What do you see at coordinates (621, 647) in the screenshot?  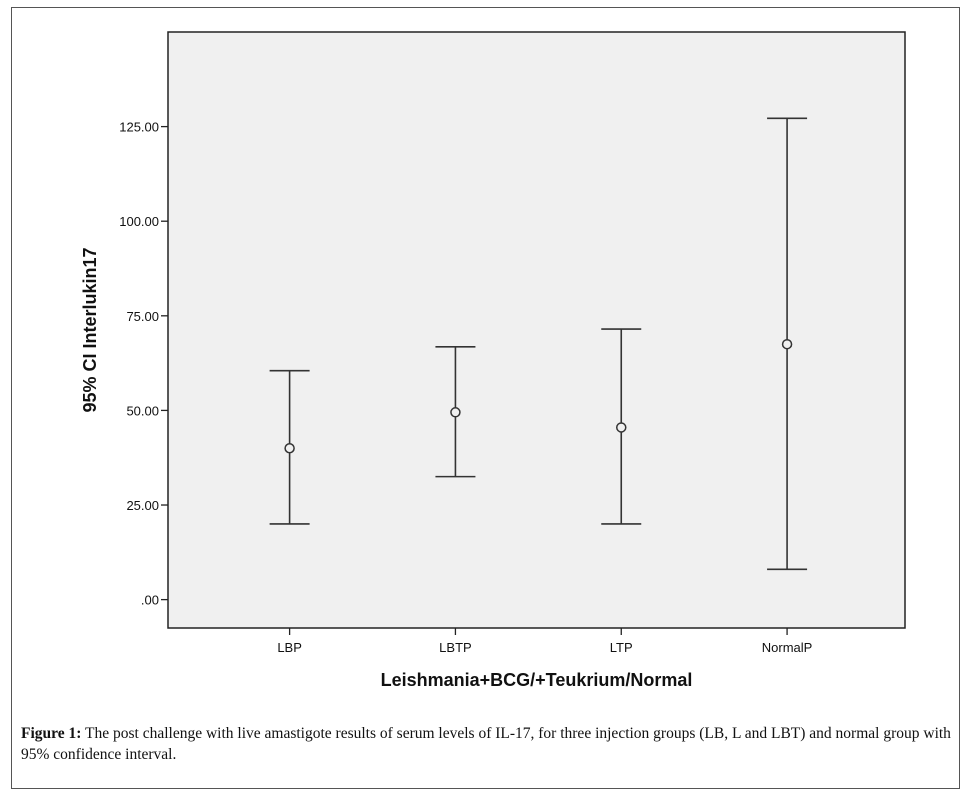 I see `x-tick-label: LTP` at bounding box center [621, 647].